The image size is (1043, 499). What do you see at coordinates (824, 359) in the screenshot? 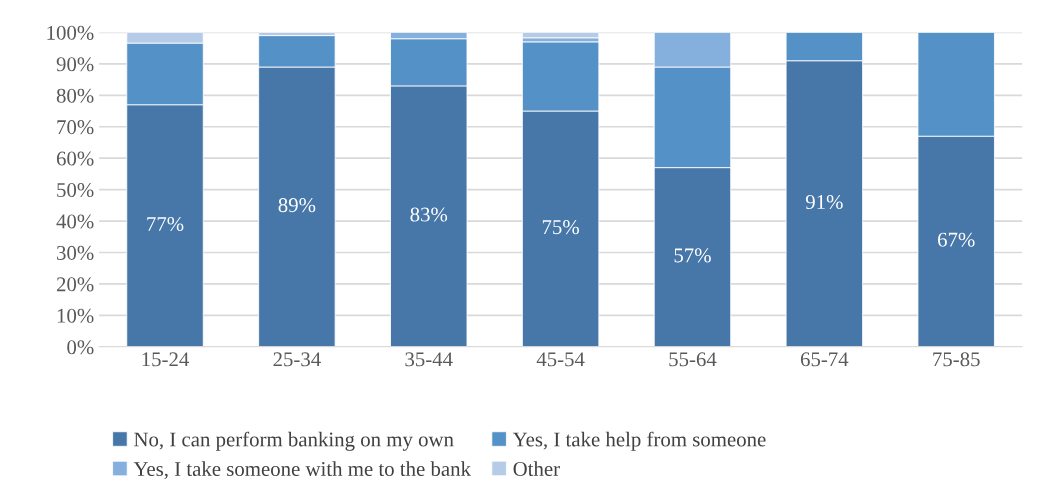
I see `x-tick-label: 65-74` at bounding box center [824, 359].